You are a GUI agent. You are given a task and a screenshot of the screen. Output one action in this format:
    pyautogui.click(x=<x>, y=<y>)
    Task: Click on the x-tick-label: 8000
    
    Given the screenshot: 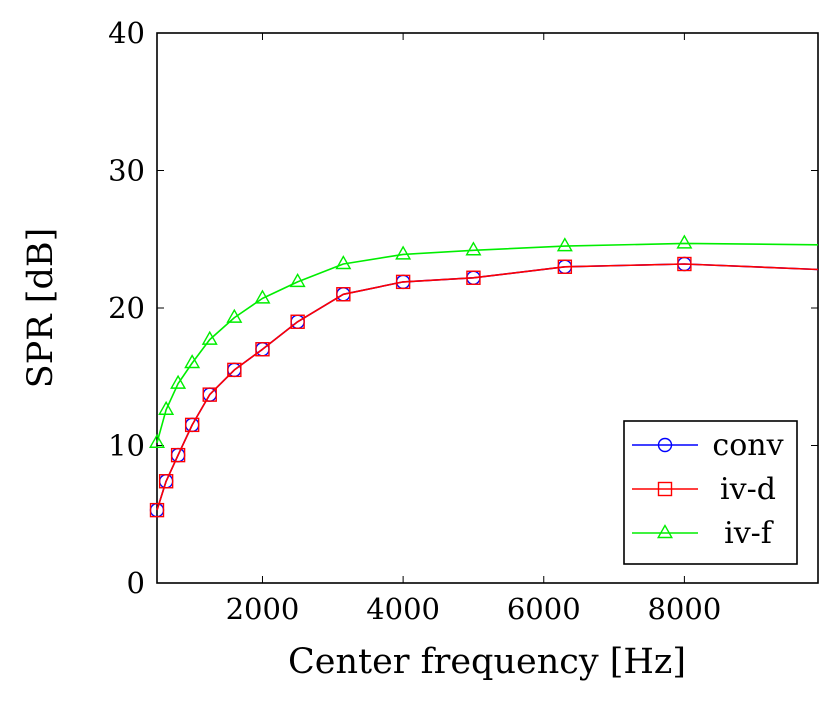 What is the action you would take?
    pyautogui.click(x=684, y=609)
    